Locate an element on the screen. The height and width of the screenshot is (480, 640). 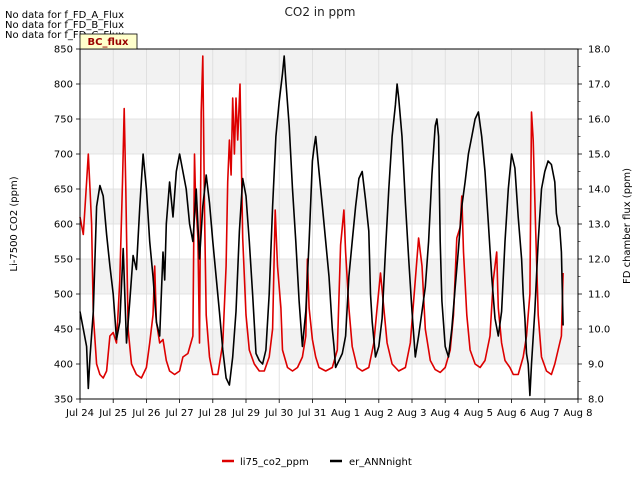
x-tick-label: Jul 30 is located at coordinates (278, 413).